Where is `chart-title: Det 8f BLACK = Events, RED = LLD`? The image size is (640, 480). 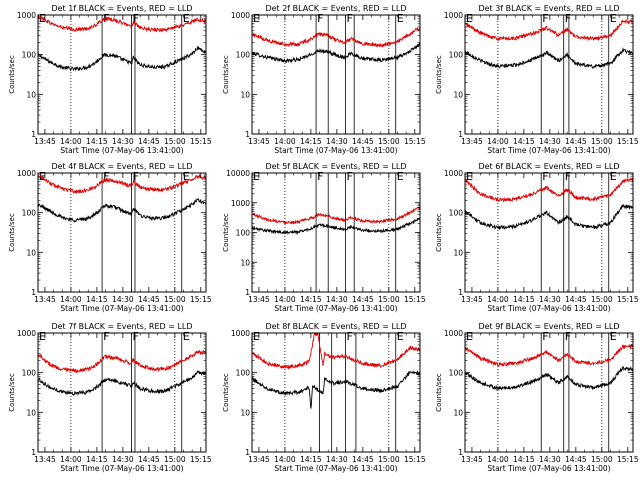
chart-title: Det 8f BLACK = Events, RED = LLD is located at coordinates (335, 326).